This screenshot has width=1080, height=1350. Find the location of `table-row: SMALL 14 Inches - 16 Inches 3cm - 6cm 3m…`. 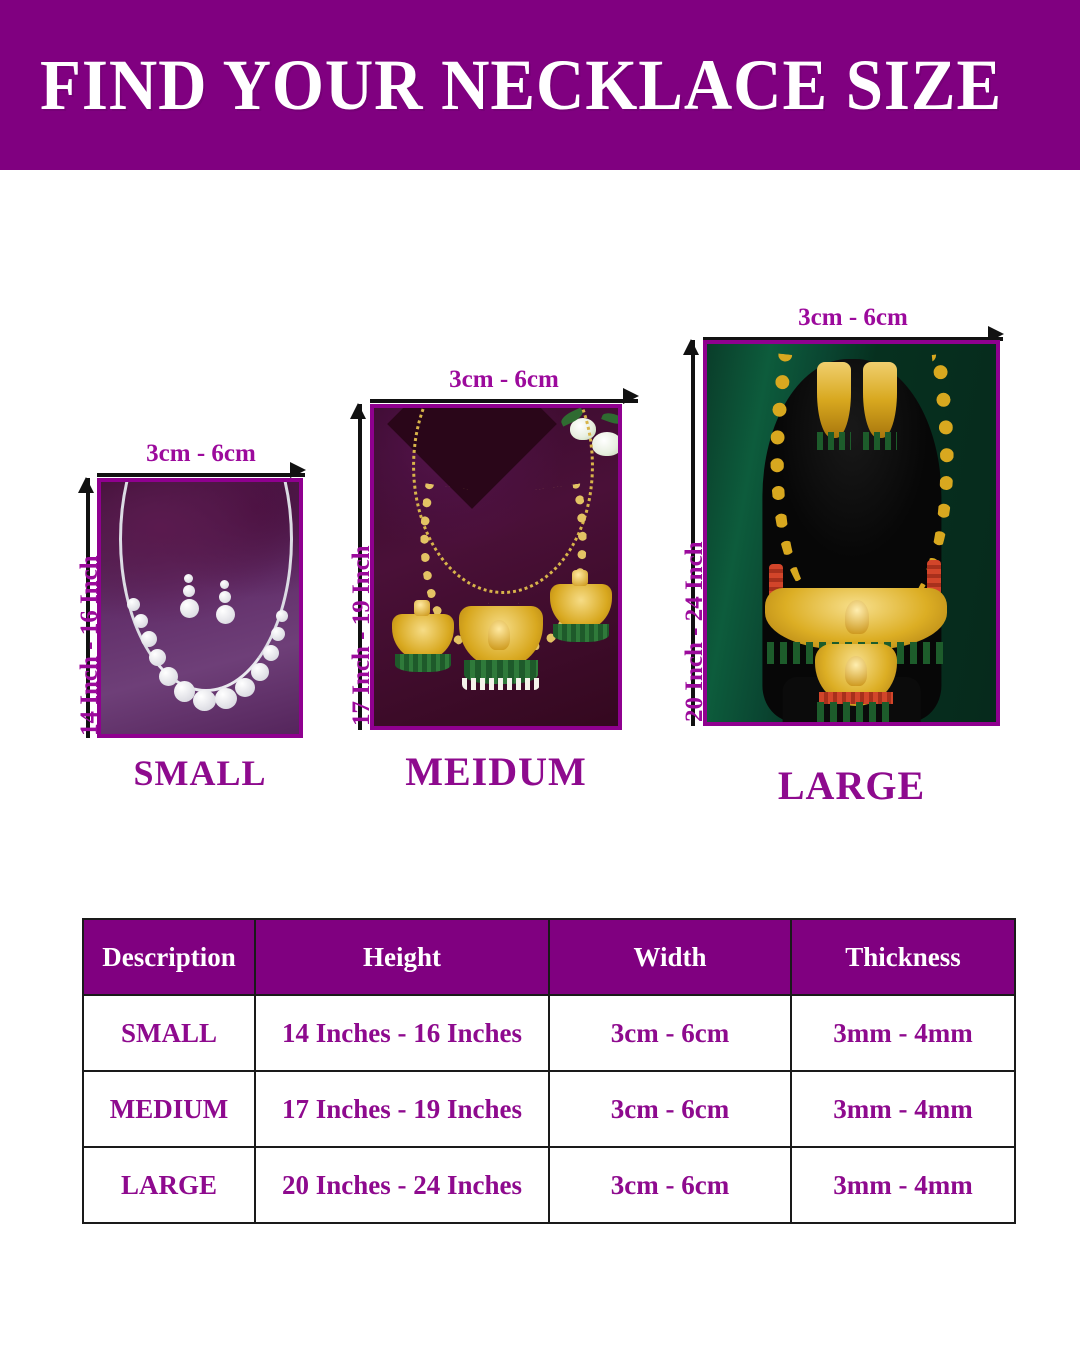

table-row: SMALL 14 Inches - 16 Inches 3cm - 6cm 3m… is located at coordinates (549, 1033).